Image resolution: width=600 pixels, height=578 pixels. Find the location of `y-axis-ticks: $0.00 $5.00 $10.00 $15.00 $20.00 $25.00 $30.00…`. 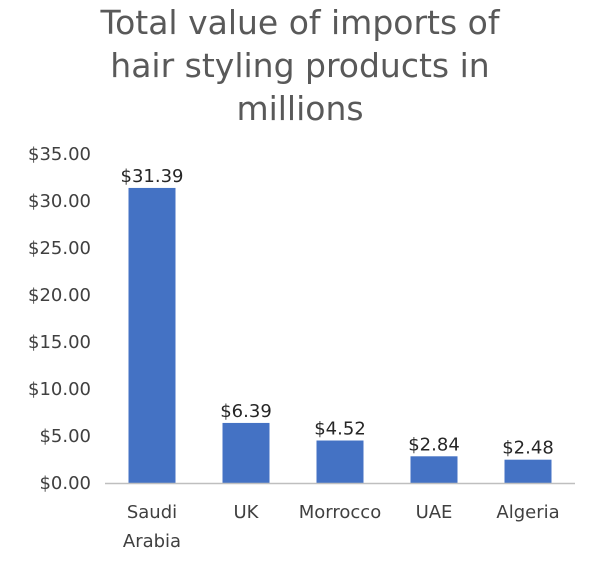

y-axis-ticks: $0.00 $5.00 $10.00 $15.00 $20.00 $25.00 $30.00… is located at coordinates (59, 319).